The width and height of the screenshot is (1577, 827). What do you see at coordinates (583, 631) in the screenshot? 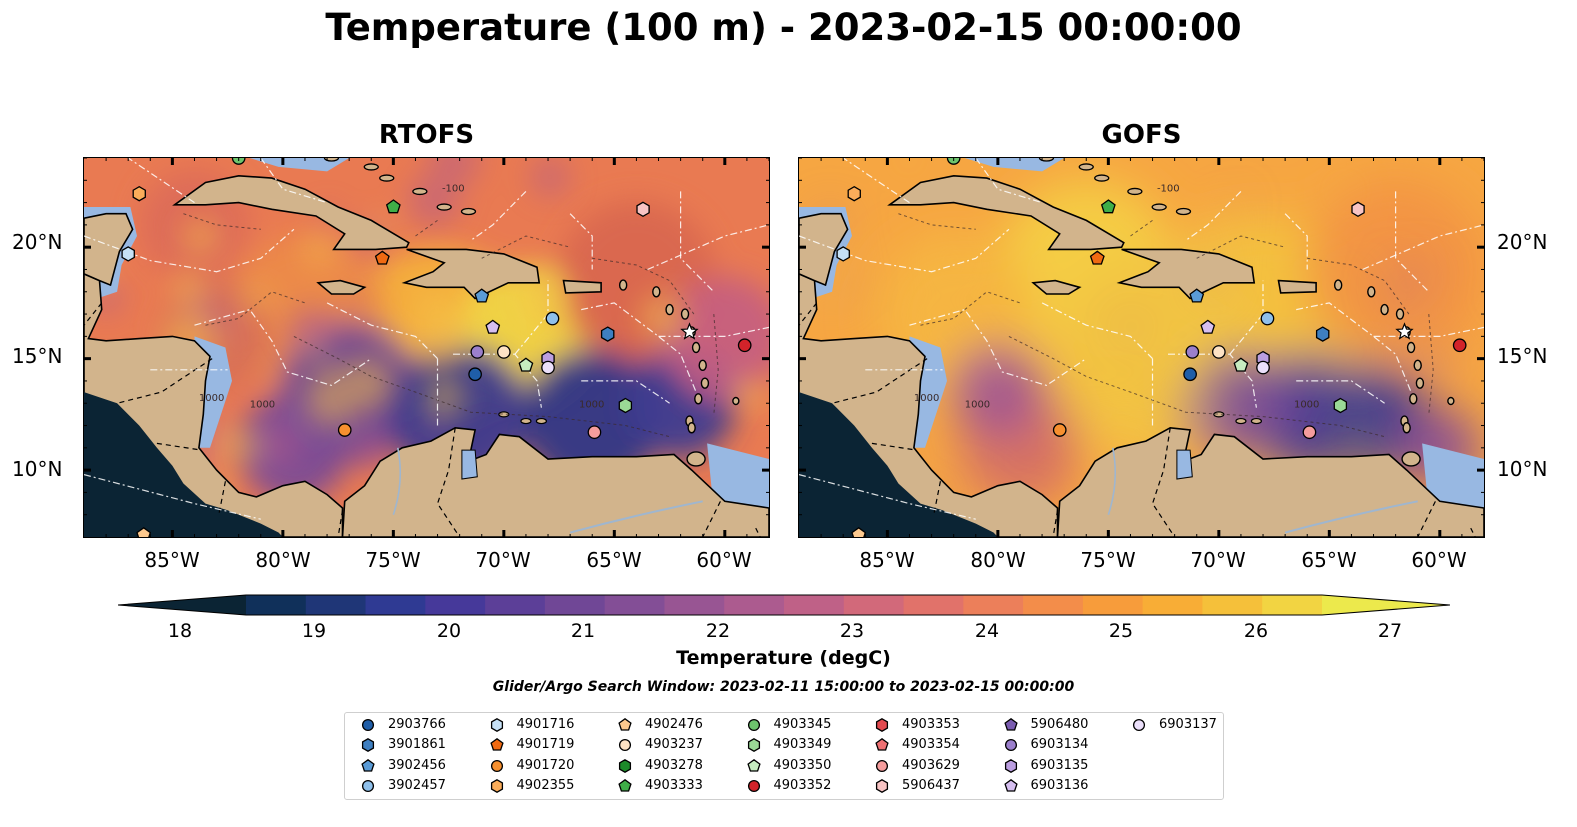
I see `colorbar-tick: 21` at bounding box center [583, 631].